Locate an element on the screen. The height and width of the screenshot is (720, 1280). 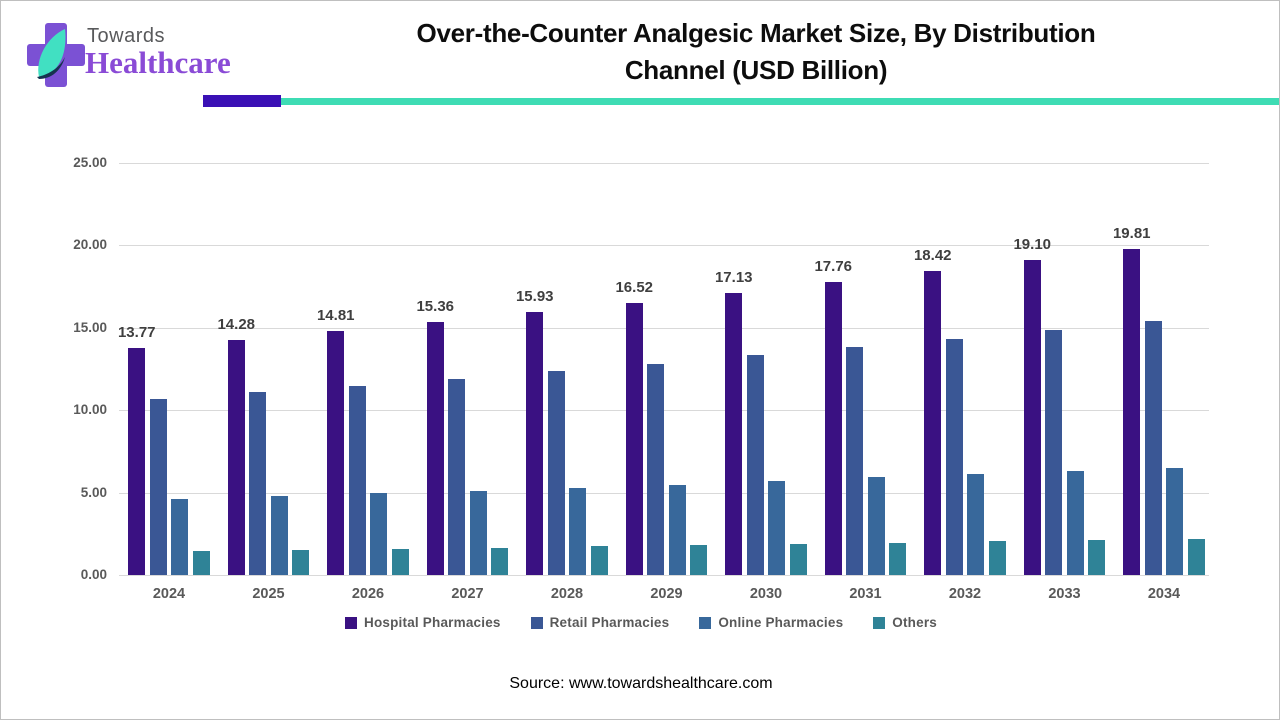
x-axis-tick-label: 2033 is located at coordinates (1064, 594).